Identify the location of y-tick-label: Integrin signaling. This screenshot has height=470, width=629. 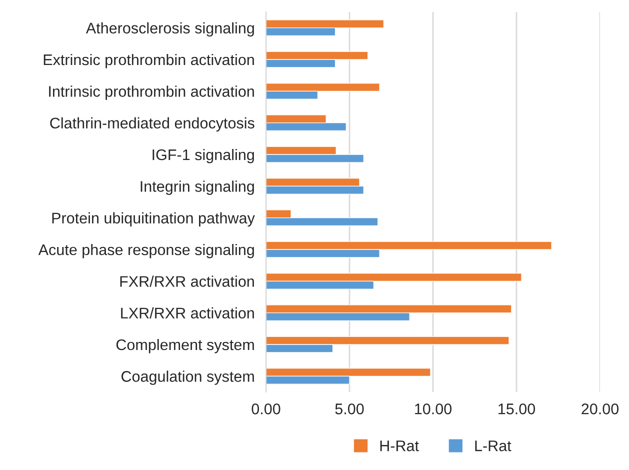
(197, 187).